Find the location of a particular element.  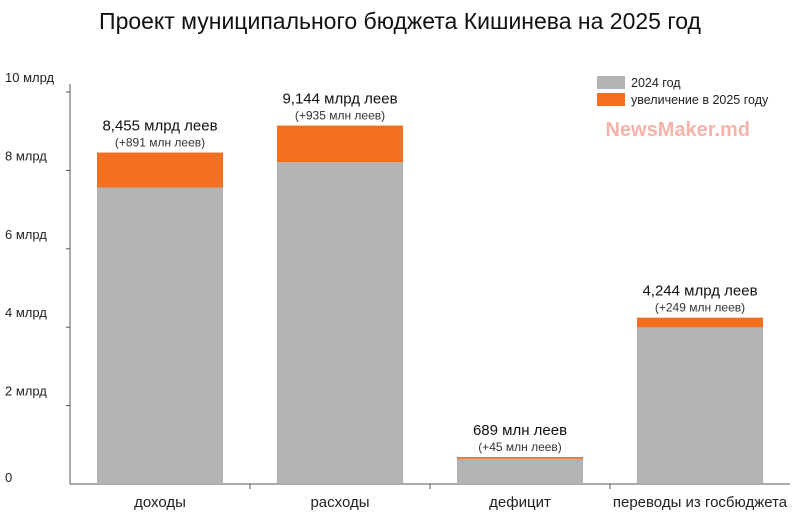

newsmaker-watermark: NewsMaker.md is located at coordinates (677, 130).